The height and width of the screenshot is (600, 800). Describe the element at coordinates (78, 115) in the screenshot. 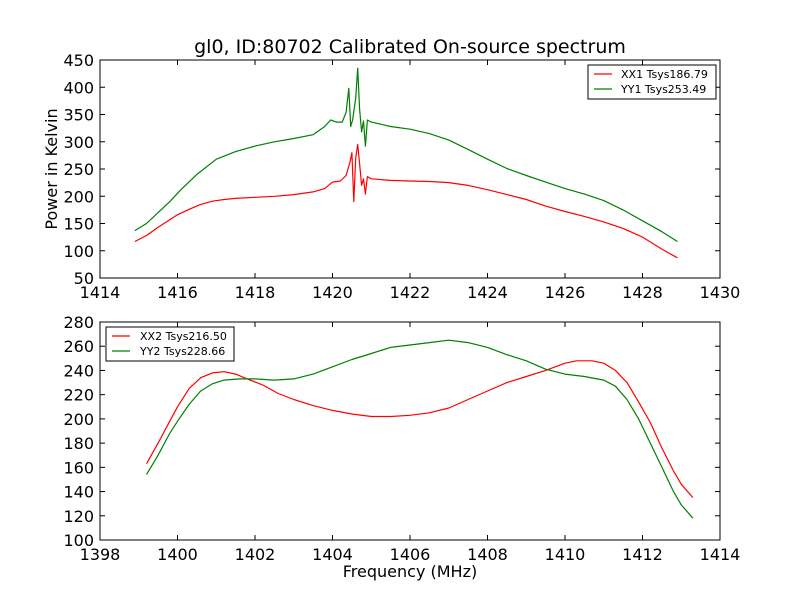

I see `top-y-tick-label: 350` at that location.